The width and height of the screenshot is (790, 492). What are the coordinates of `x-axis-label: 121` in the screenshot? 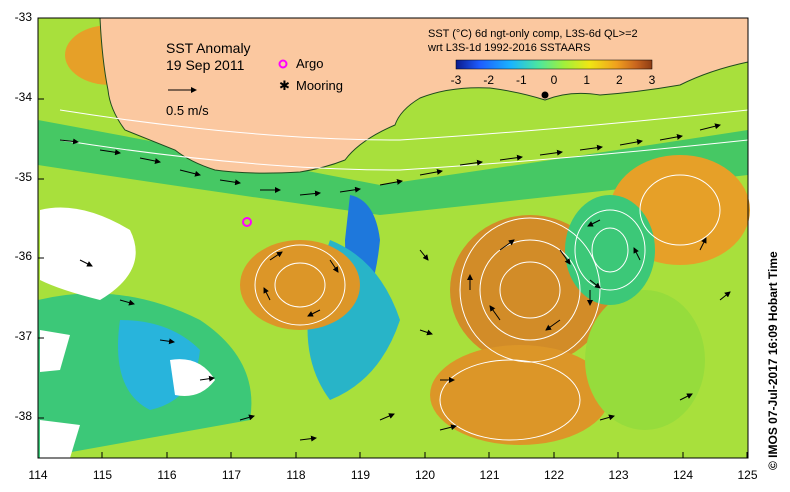 It's located at (489, 475).